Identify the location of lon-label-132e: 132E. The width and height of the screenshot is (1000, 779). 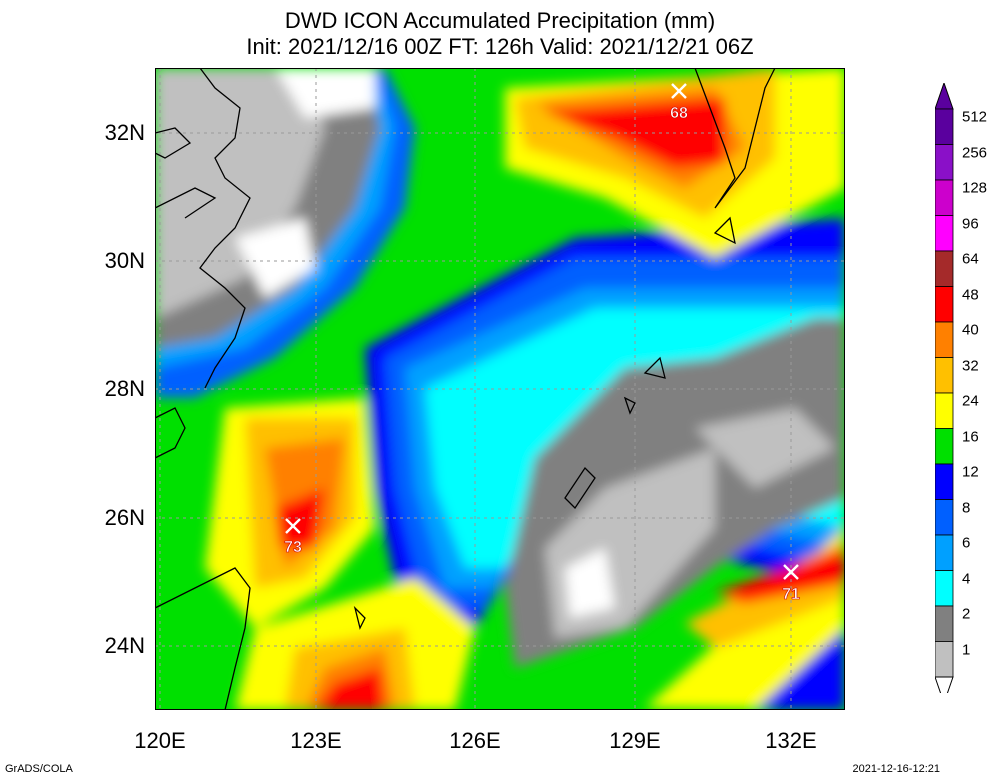
(791, 740).